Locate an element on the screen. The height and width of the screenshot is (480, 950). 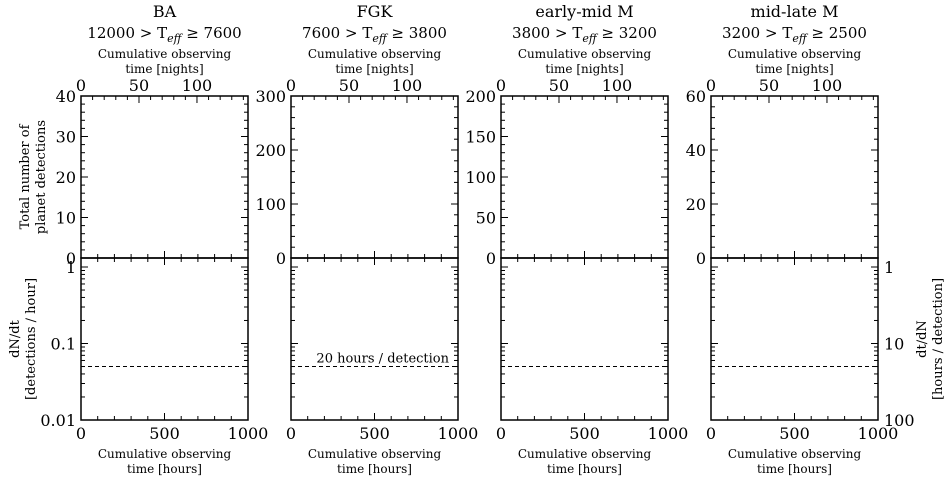
right-y-tick-label: 1 is located at coordinates (889, 267).